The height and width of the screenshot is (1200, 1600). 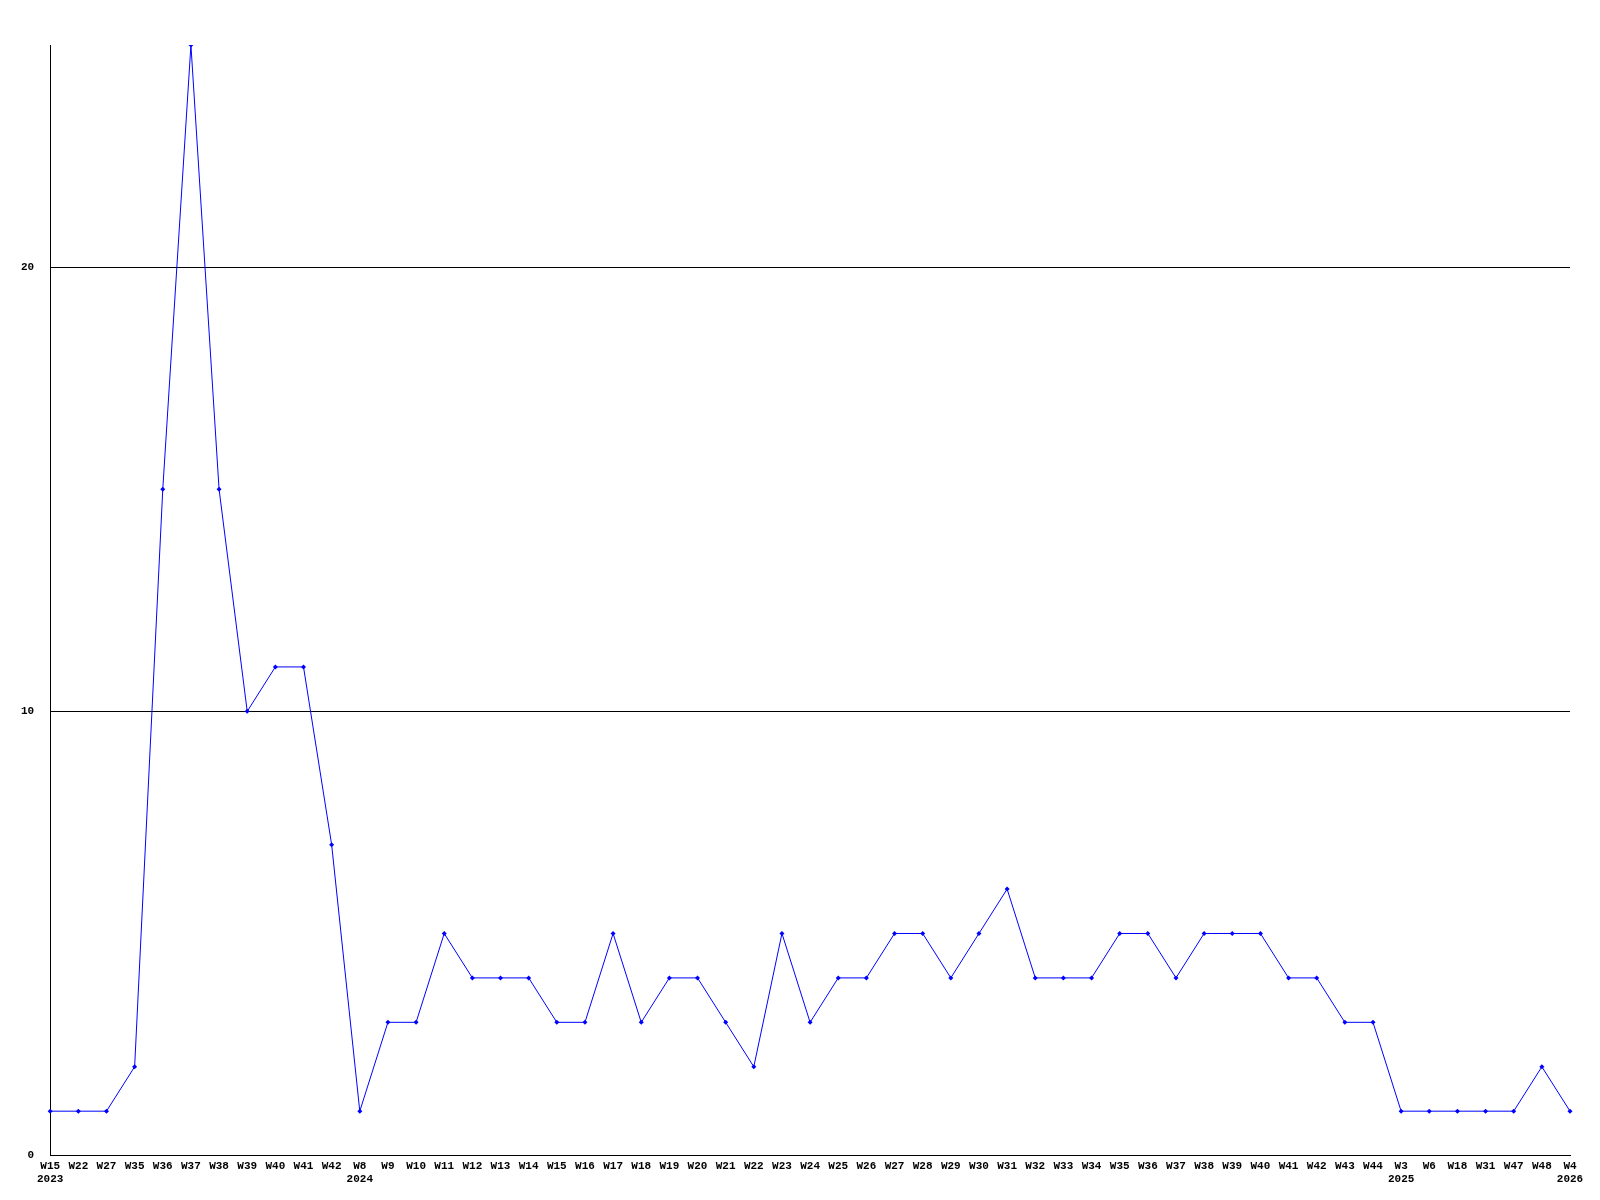 What do you see at coordinates (500, 1165) in the screenshot?
I see `x-tick-label: W13` at bounding box center [500, 1165].